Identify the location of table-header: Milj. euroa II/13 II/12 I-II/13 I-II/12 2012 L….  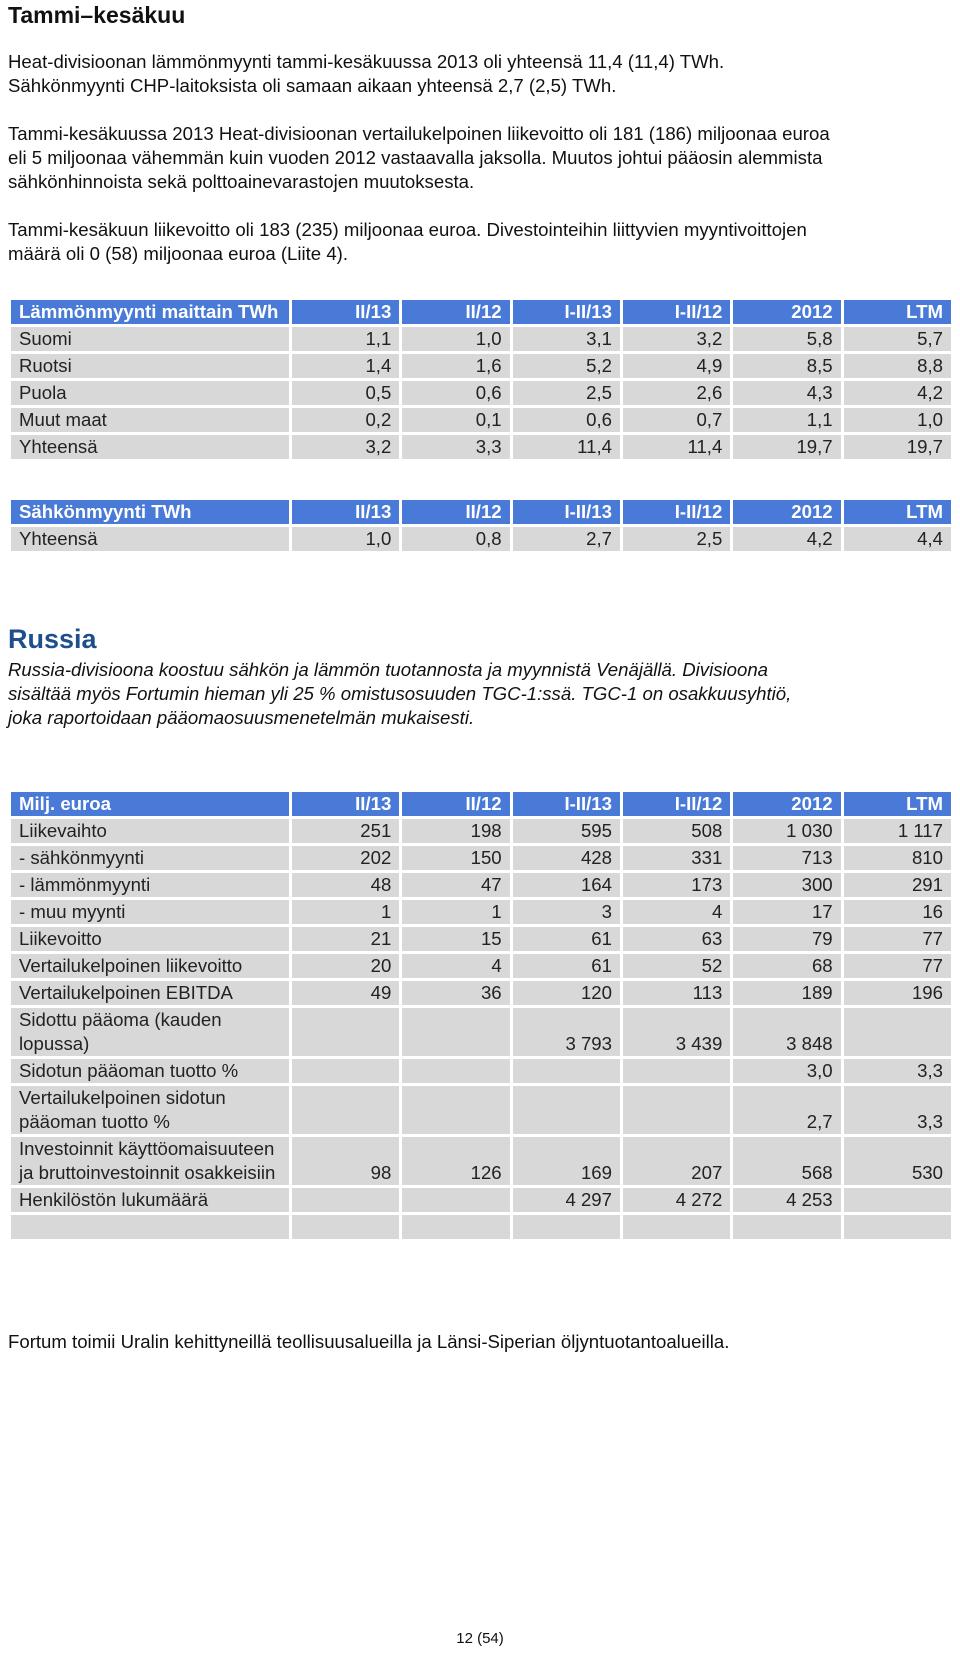
(481, 804).